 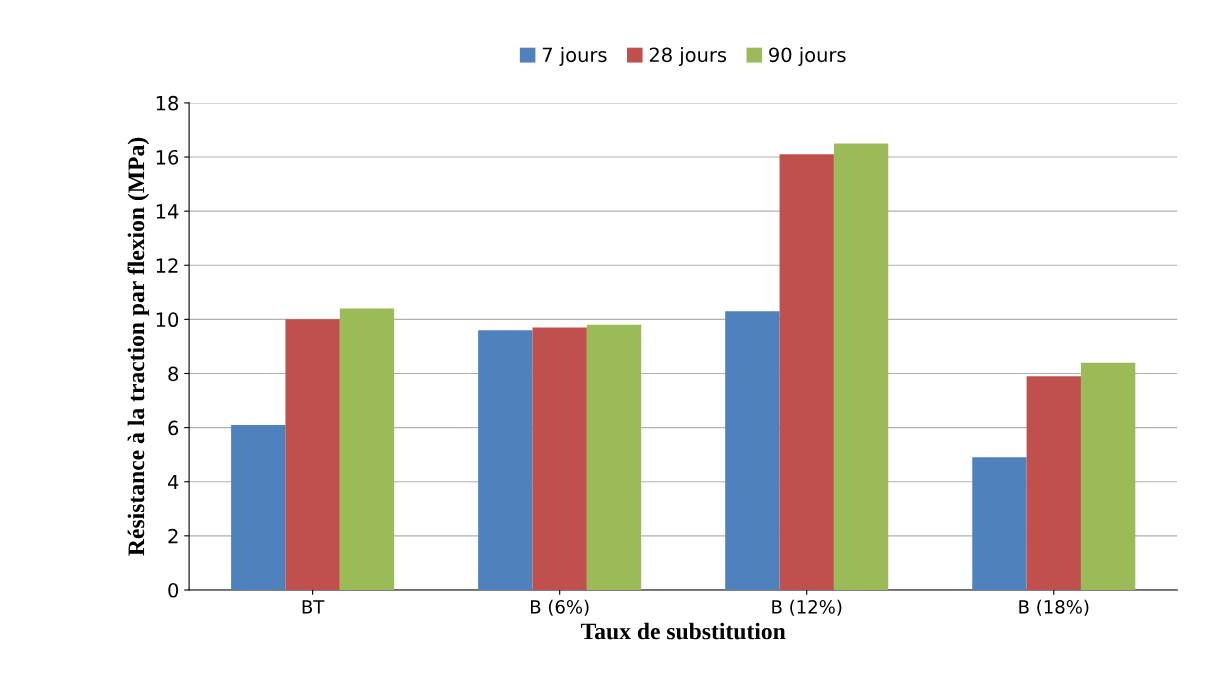 I want to click on y-tick-label: 10, so click(x=167, y=320).